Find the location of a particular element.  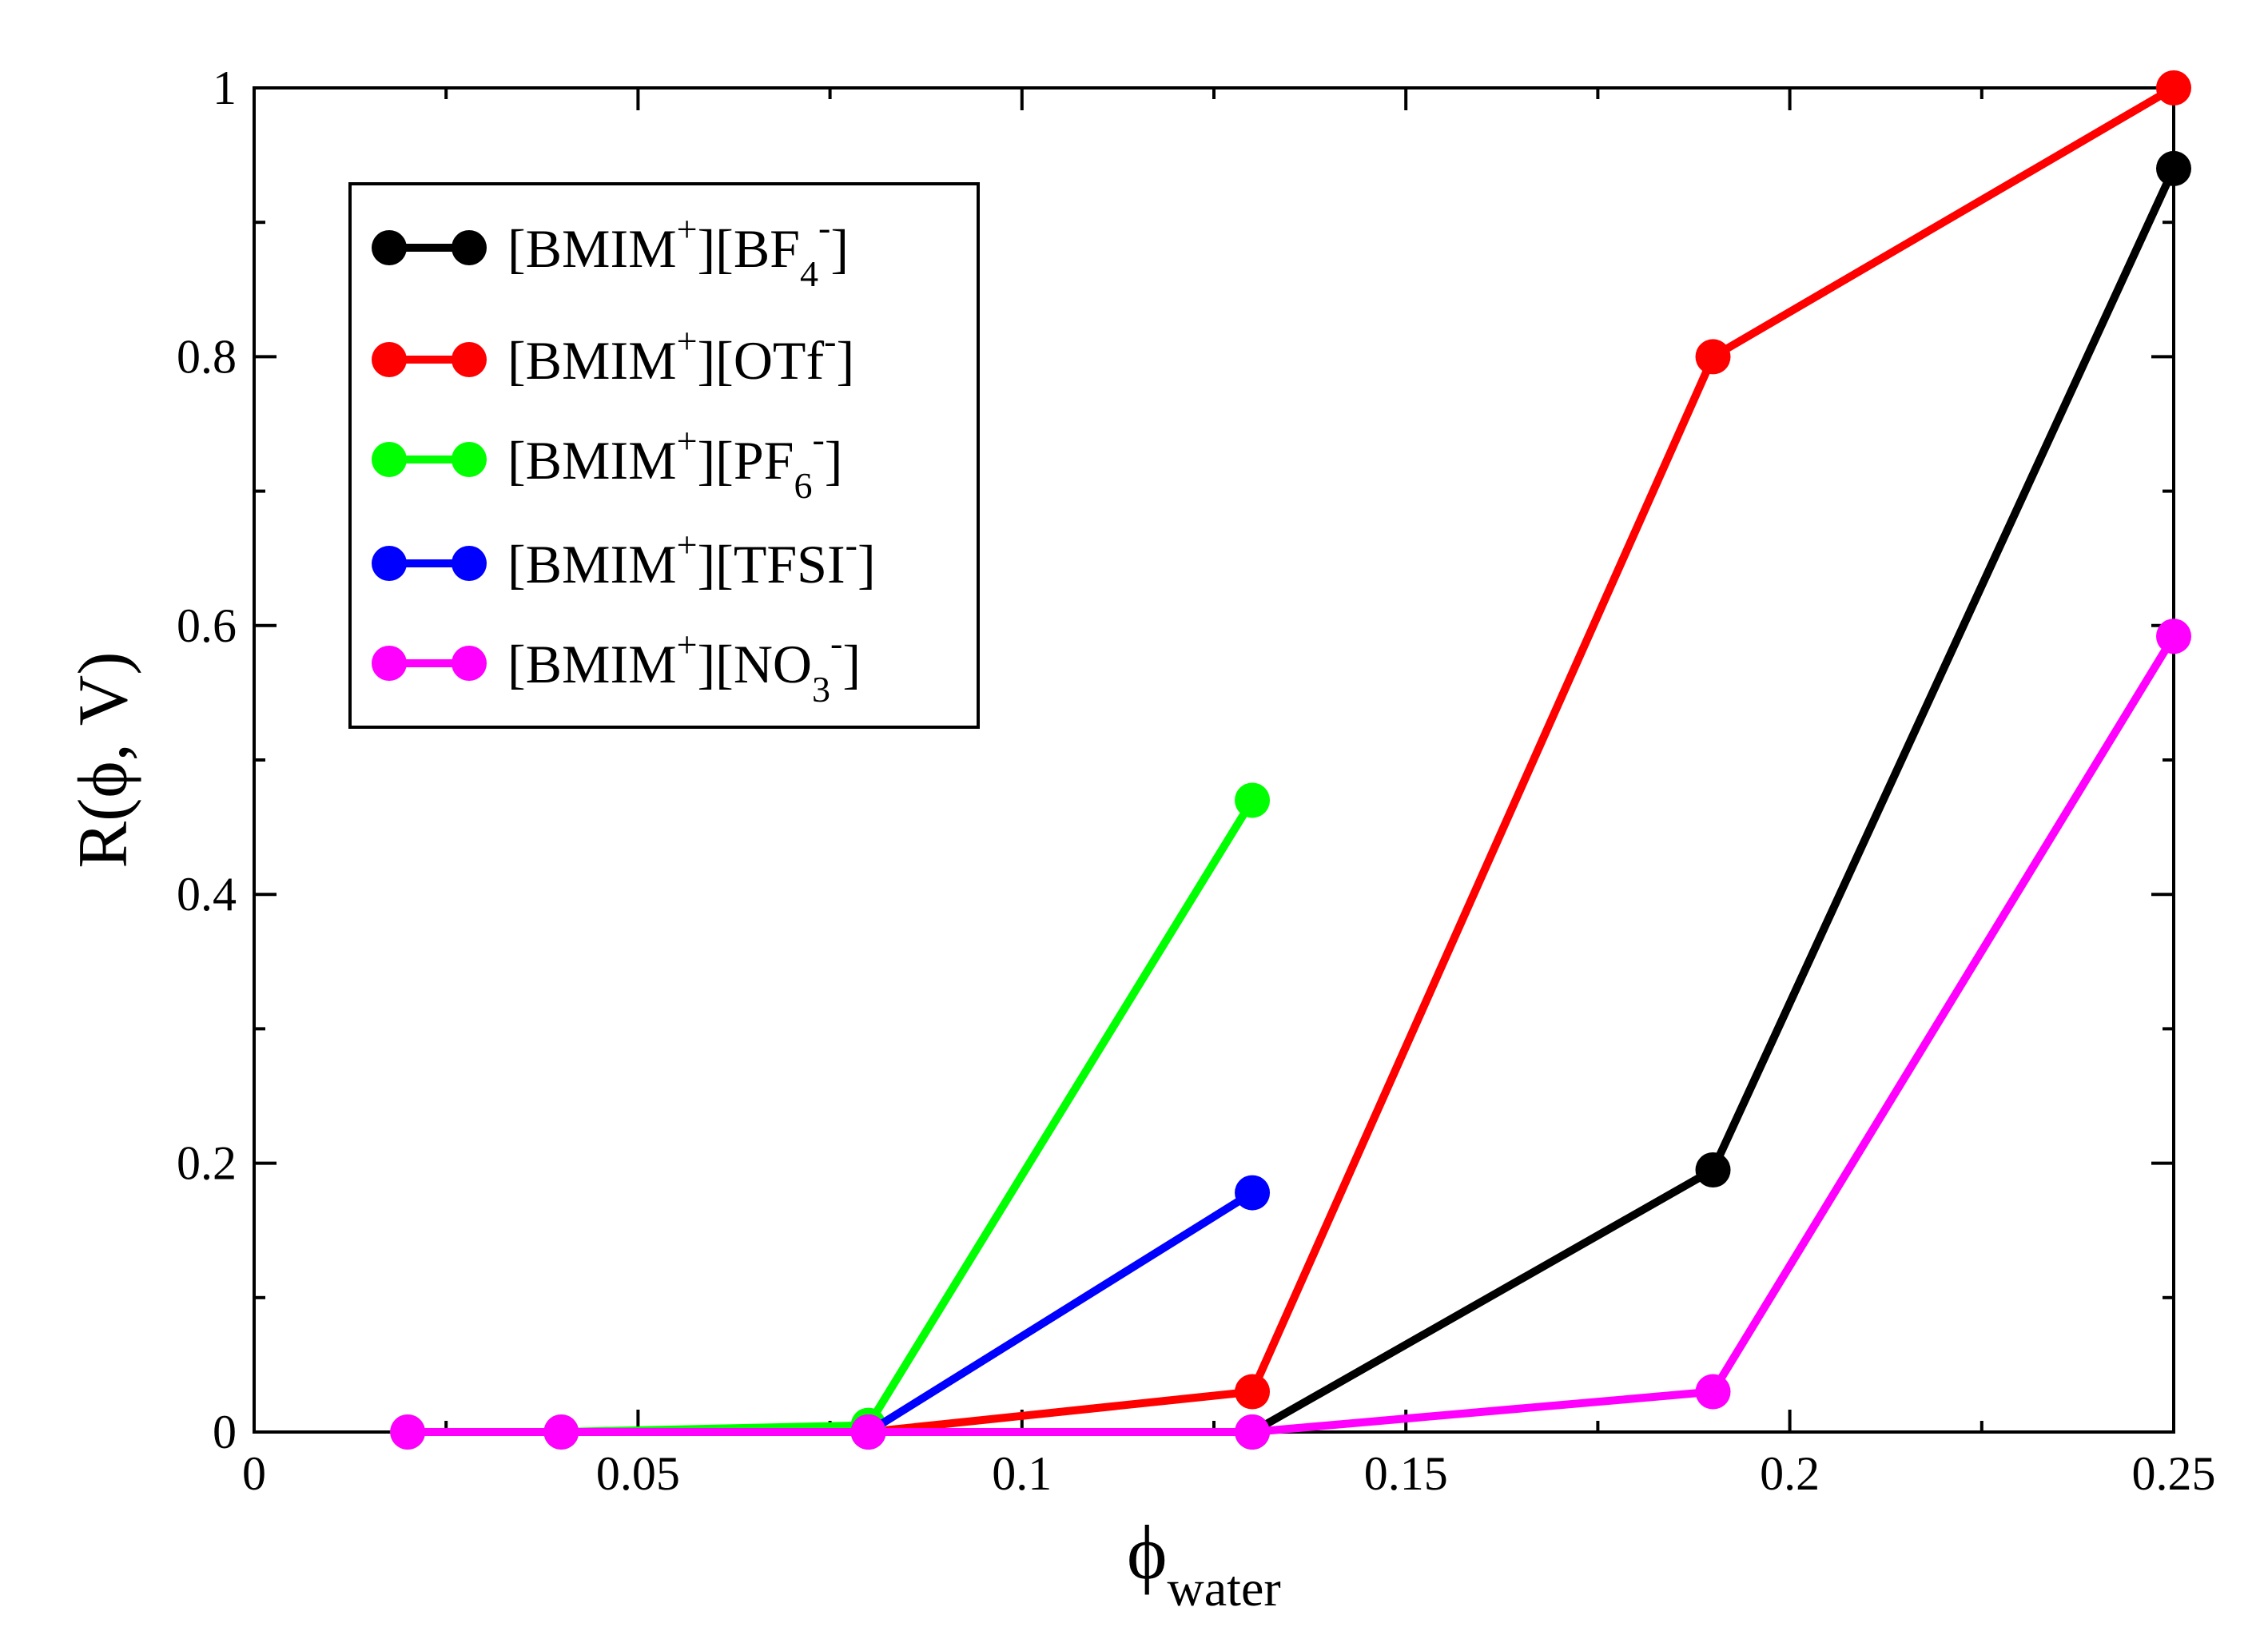

x-axis-title: ϕwater is located at coordinates (1204, 1563).